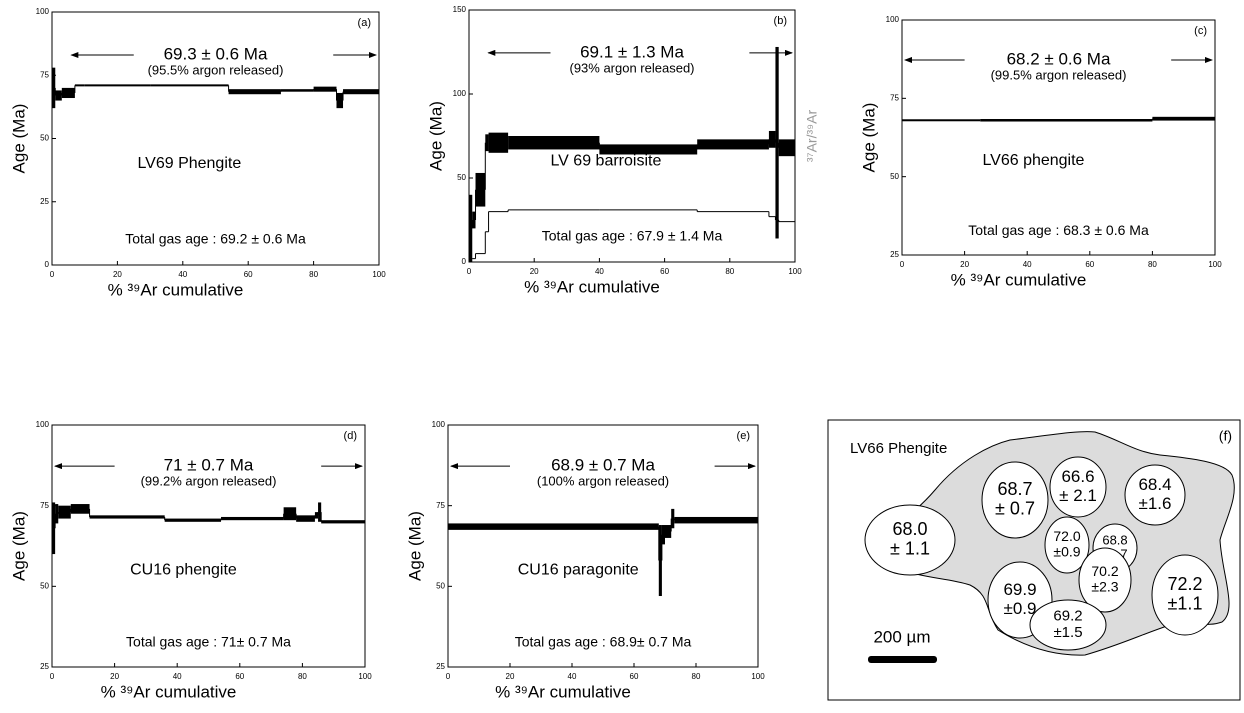 Image resolution: width=1244 pixels, height=713 pixels. I want to click on spot-age: 66.6, so click(1077, 476).